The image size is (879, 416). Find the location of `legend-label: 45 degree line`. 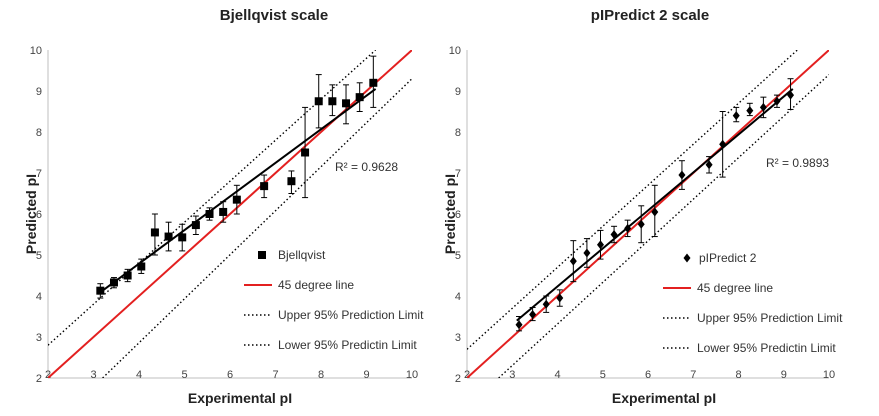

legend-label: 45 degree line is located at coordinates (735, 288).